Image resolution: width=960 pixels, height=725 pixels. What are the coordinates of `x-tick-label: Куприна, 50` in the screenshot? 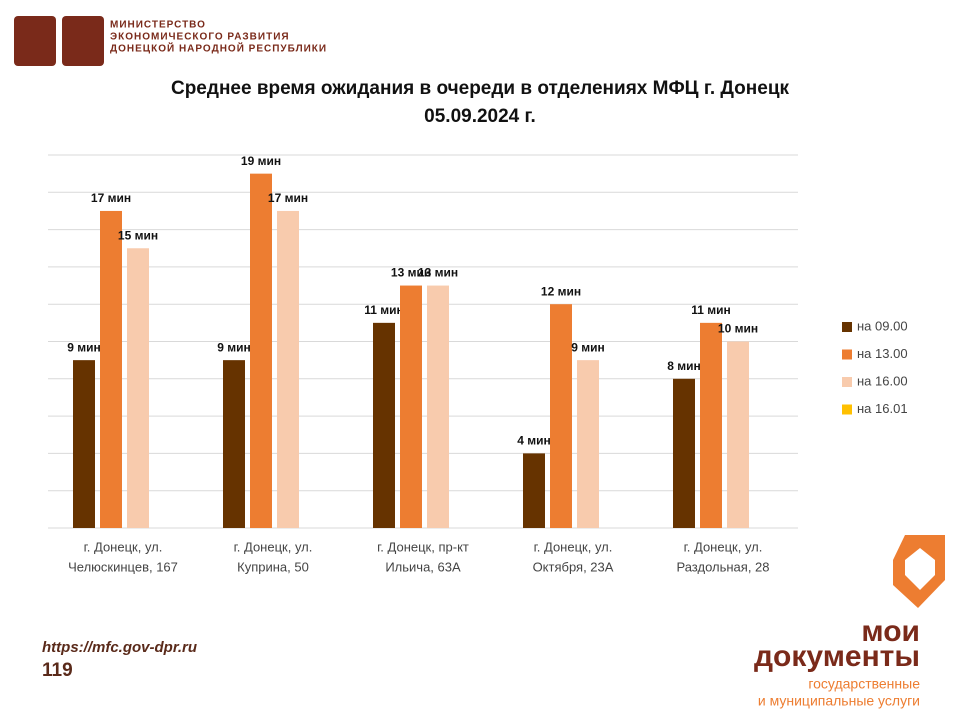 It's located at (273, 566).